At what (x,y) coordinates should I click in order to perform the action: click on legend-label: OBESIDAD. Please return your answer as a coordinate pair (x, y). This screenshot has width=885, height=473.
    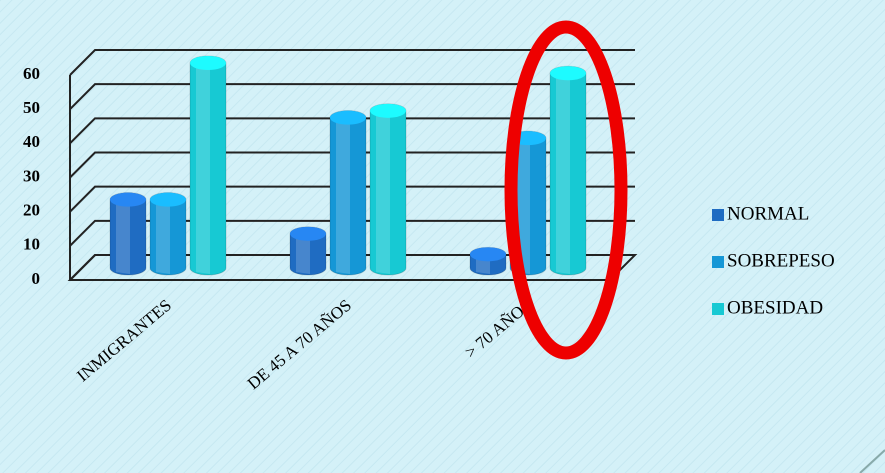
    Looking at the image, I should click on (775, 307).